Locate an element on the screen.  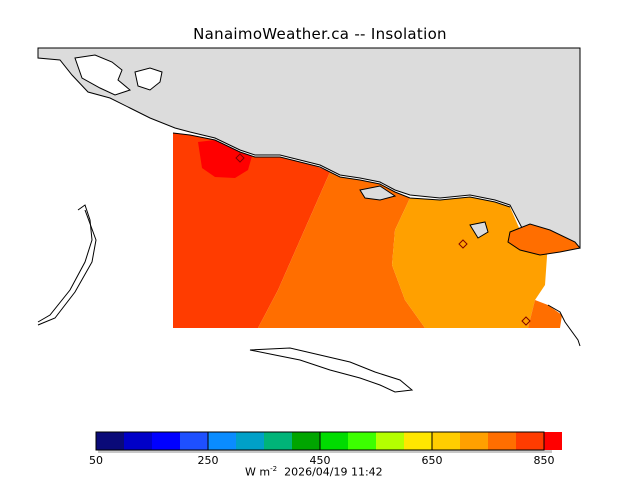
colorbar-tick-label: 650 is located at coordinates (432, 460).